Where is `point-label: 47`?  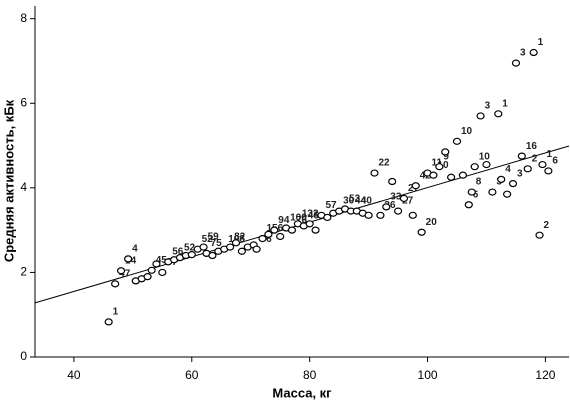
point-label: 47 is located at coordinates (125, 273).